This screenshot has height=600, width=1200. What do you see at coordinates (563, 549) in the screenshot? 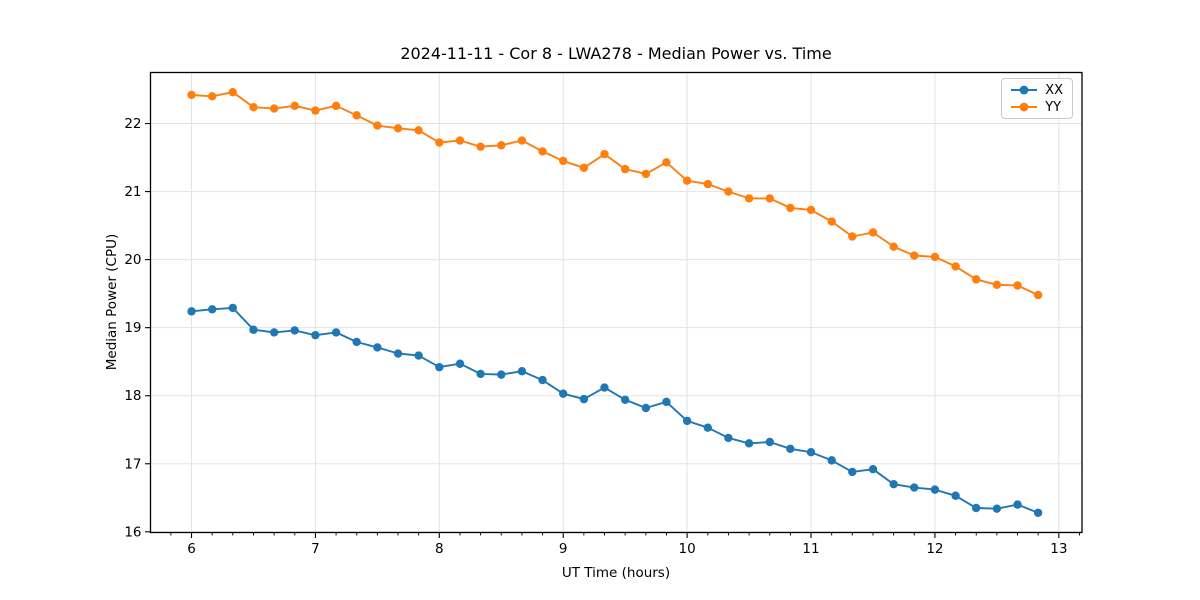
I see `svg-text: 9` at bounding box center [563, 549].